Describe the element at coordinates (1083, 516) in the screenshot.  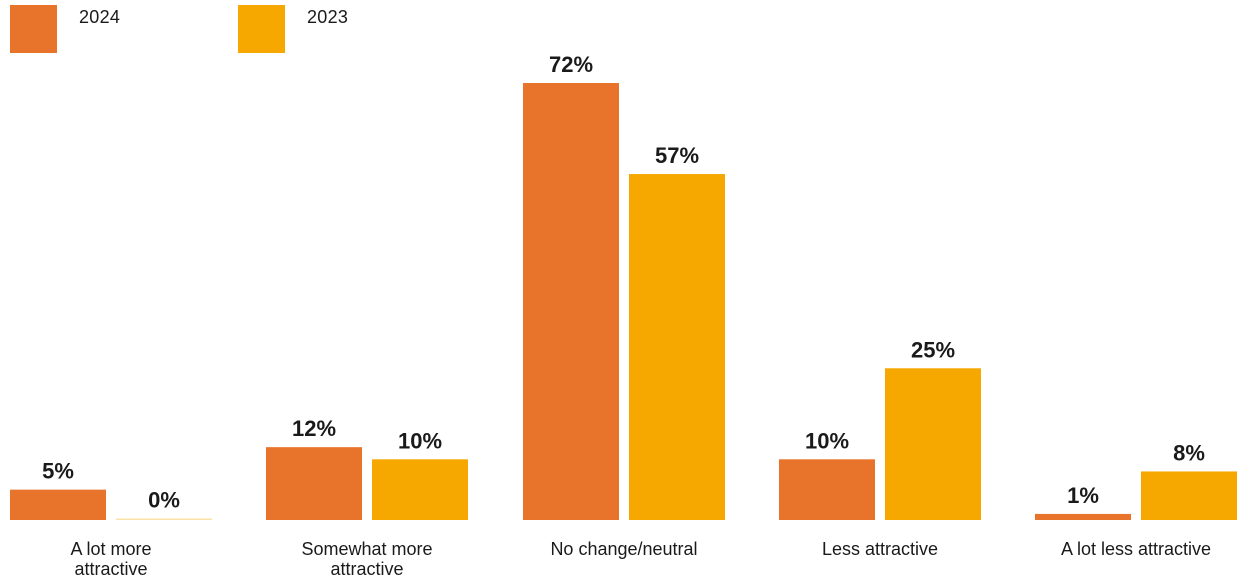
I see `bar-2024-a-lot-less-attractive` at that location.